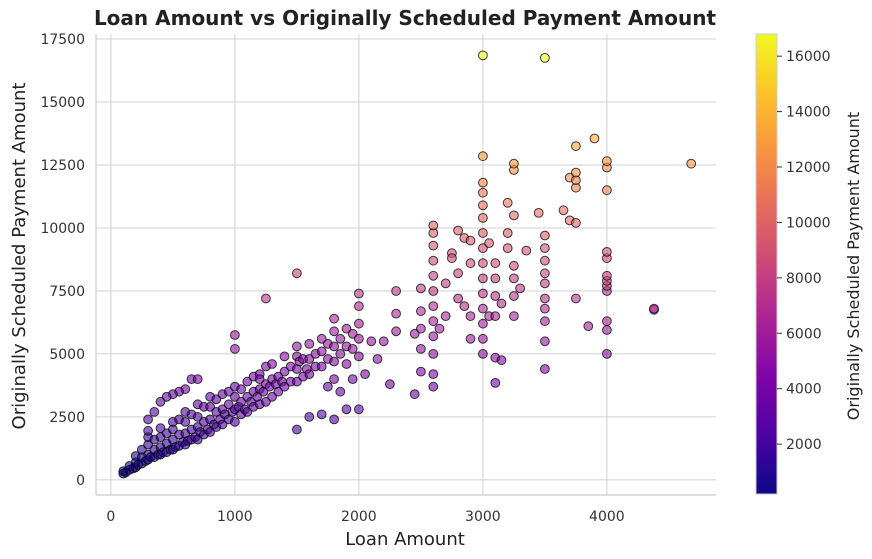 The width and height of the screenshot is (872, 559). Describe the element at coordinates (359, 517) in the screenshot. I see `x-tick-label: 2000` at that location.